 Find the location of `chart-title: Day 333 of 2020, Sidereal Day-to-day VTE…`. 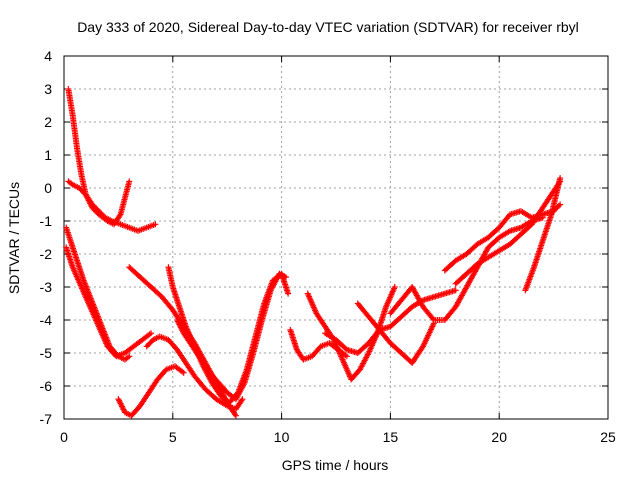

chart-title: Day 333 of 2020, Sidereal Day-to-day VTE… is located at coordinates (328, 27).